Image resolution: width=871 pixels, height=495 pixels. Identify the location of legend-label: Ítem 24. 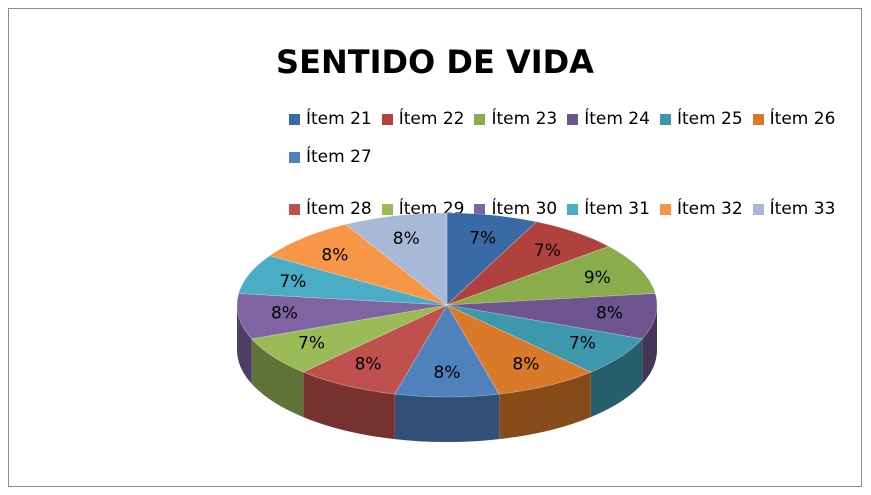
(617, 119).